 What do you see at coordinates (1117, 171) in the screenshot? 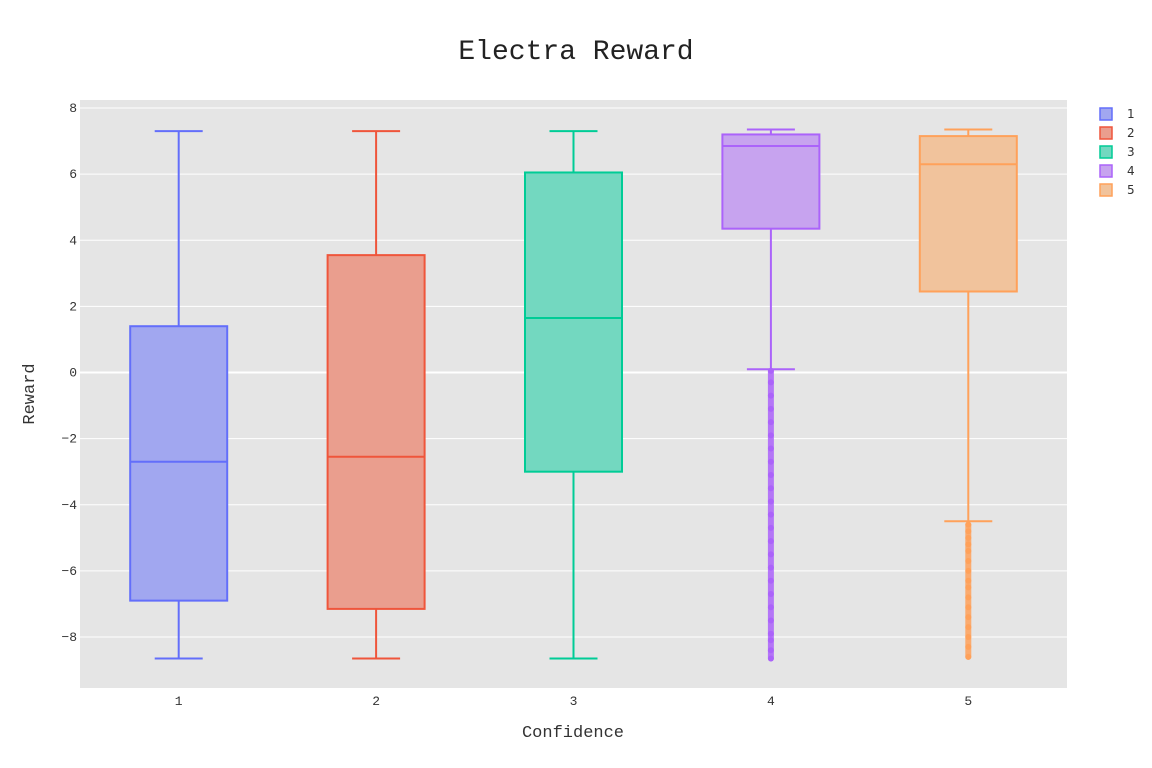
I see `legend-item-4: 4` at bounding box center [1117, 171].